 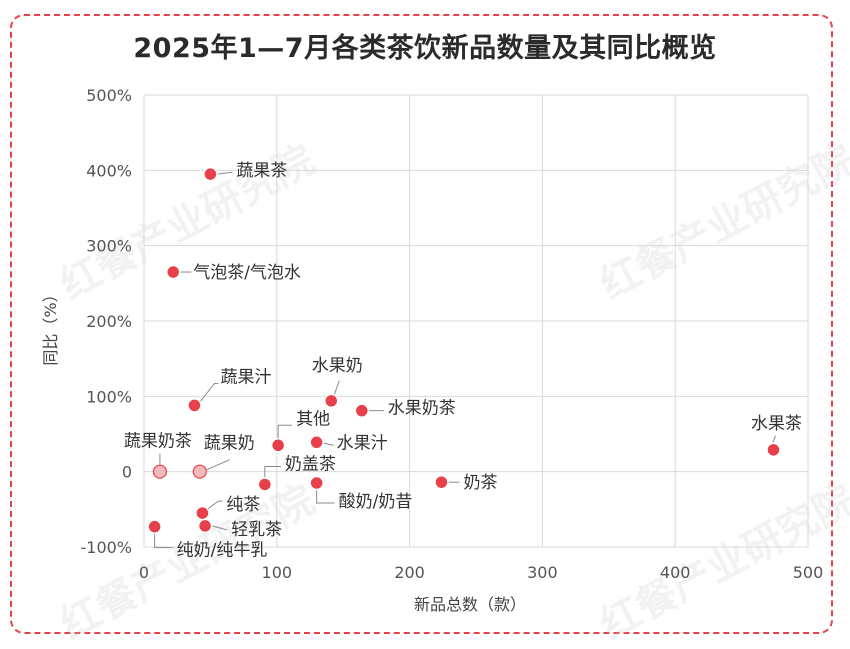 What do you see at coordinates (277, 572) in the screenshot?
I see `x-tick-label: 100` at bounding box center [277, 572].